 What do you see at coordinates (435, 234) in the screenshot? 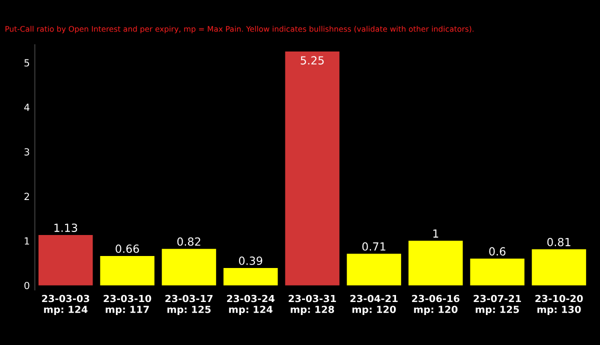
I see `data-label: 1` at bounding box center [435, 234].